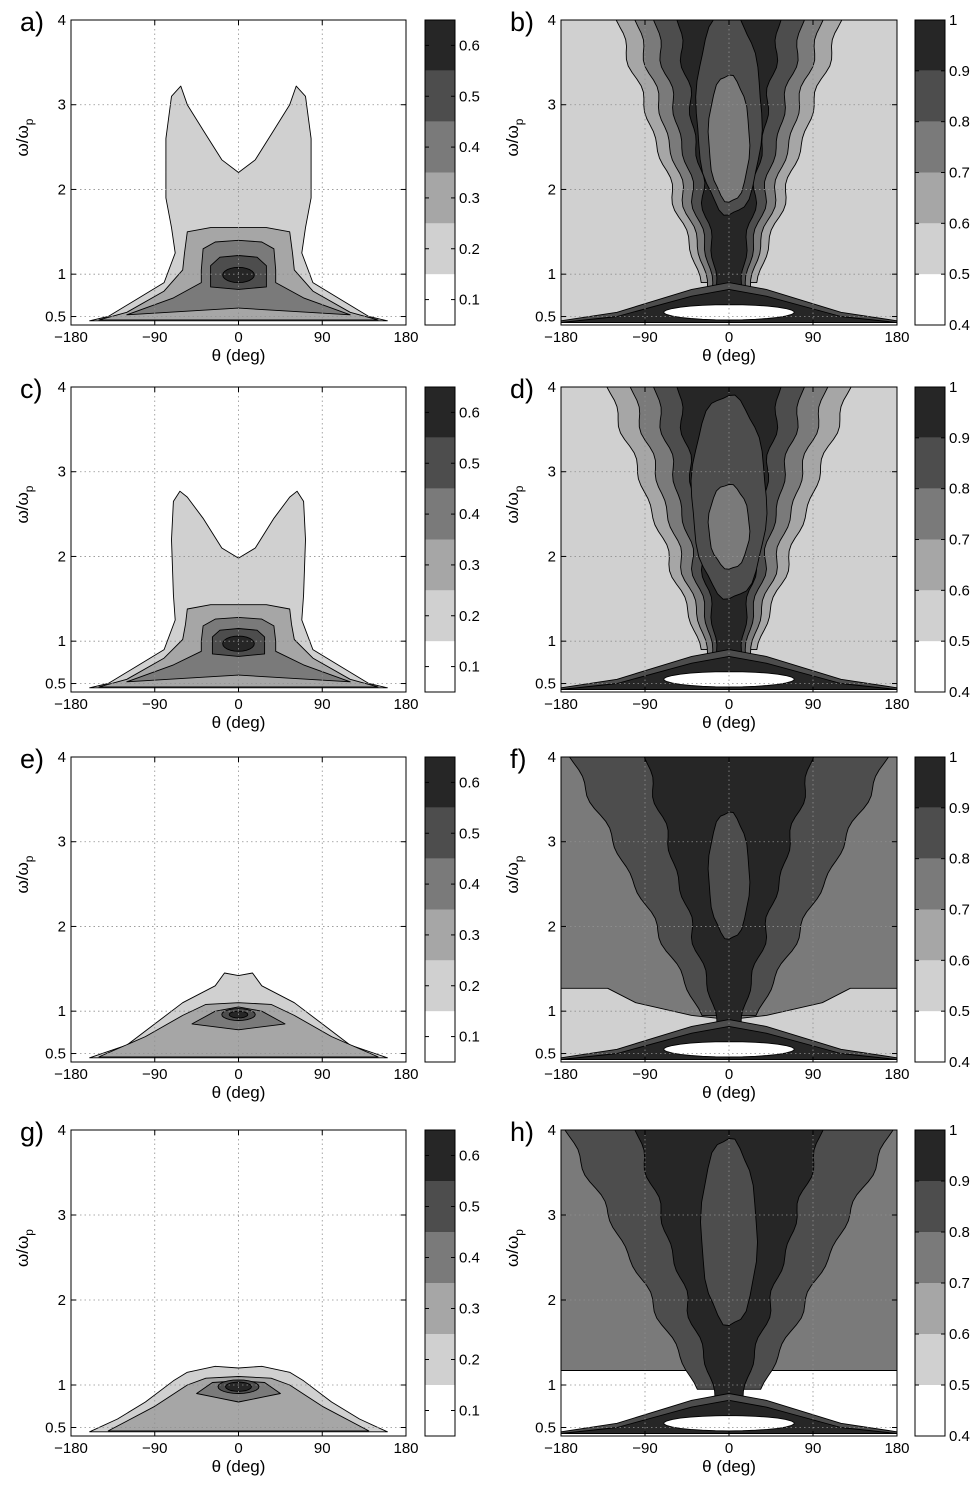  I want to click on colorbar-tick-label: 1, so click(953, 20).